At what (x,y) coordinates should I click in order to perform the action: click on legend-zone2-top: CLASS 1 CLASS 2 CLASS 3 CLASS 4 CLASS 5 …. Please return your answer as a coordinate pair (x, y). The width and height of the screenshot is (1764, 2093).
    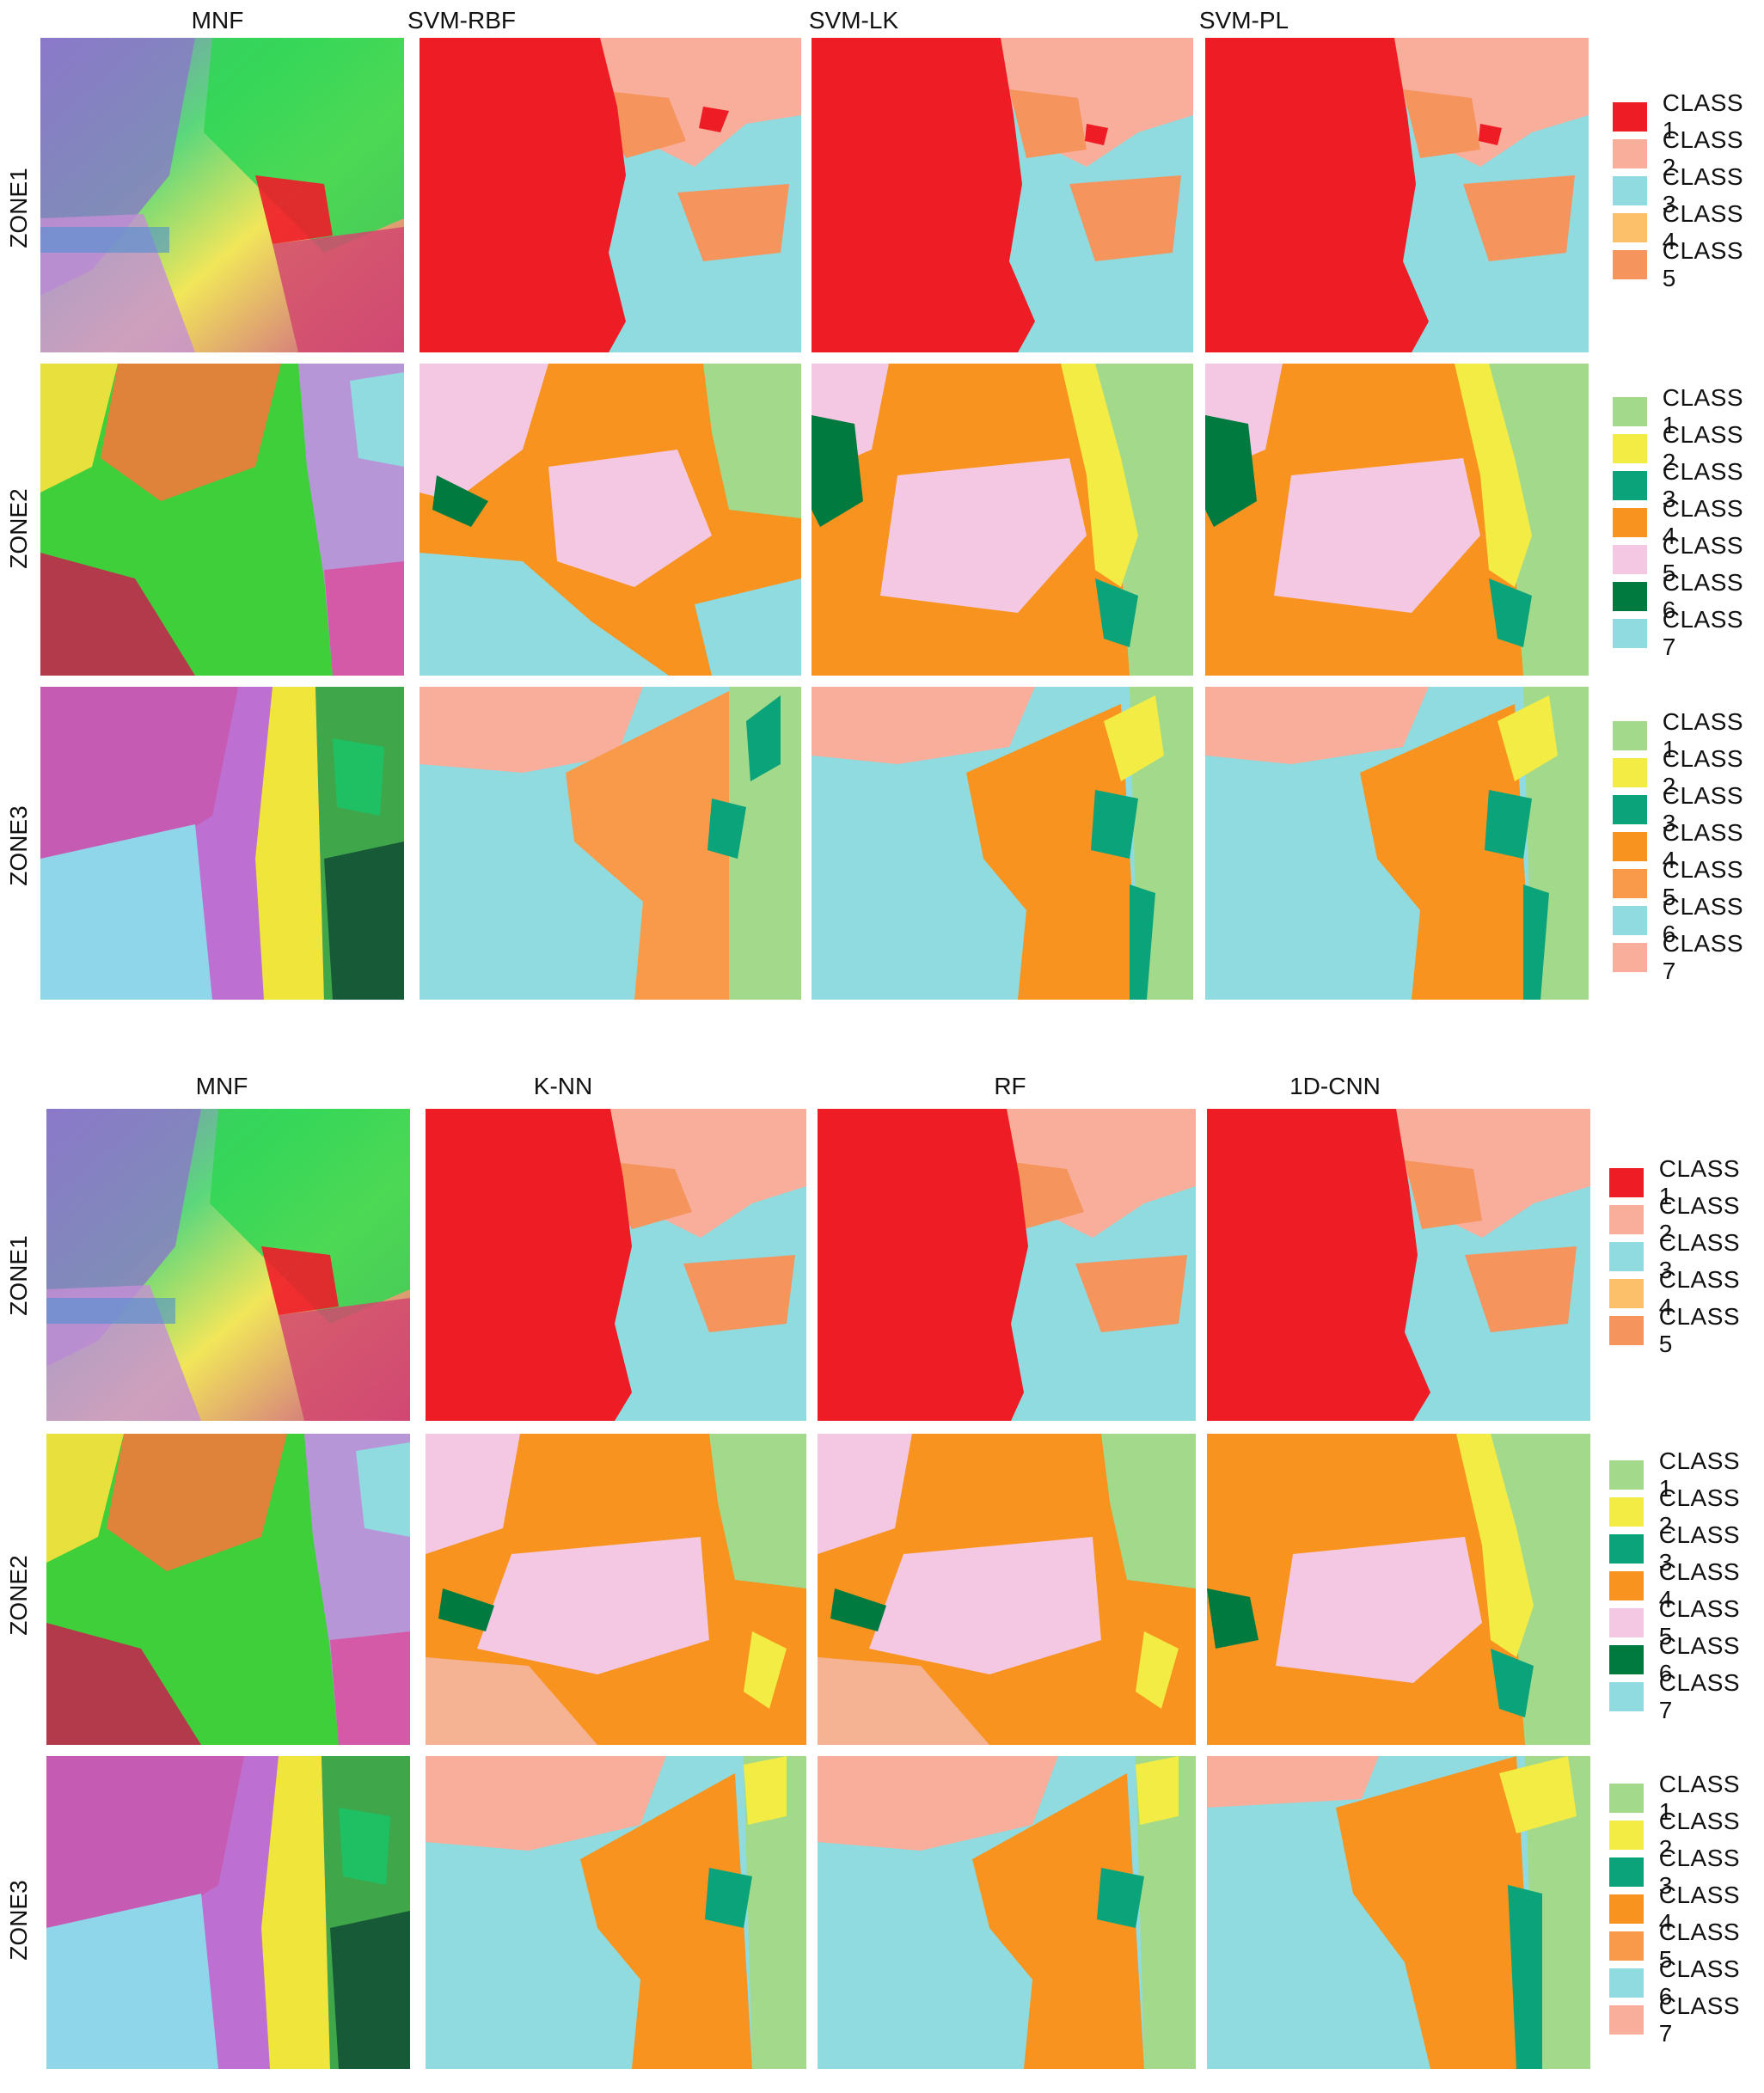
    Looking at the image, I should click on (1686, 523).